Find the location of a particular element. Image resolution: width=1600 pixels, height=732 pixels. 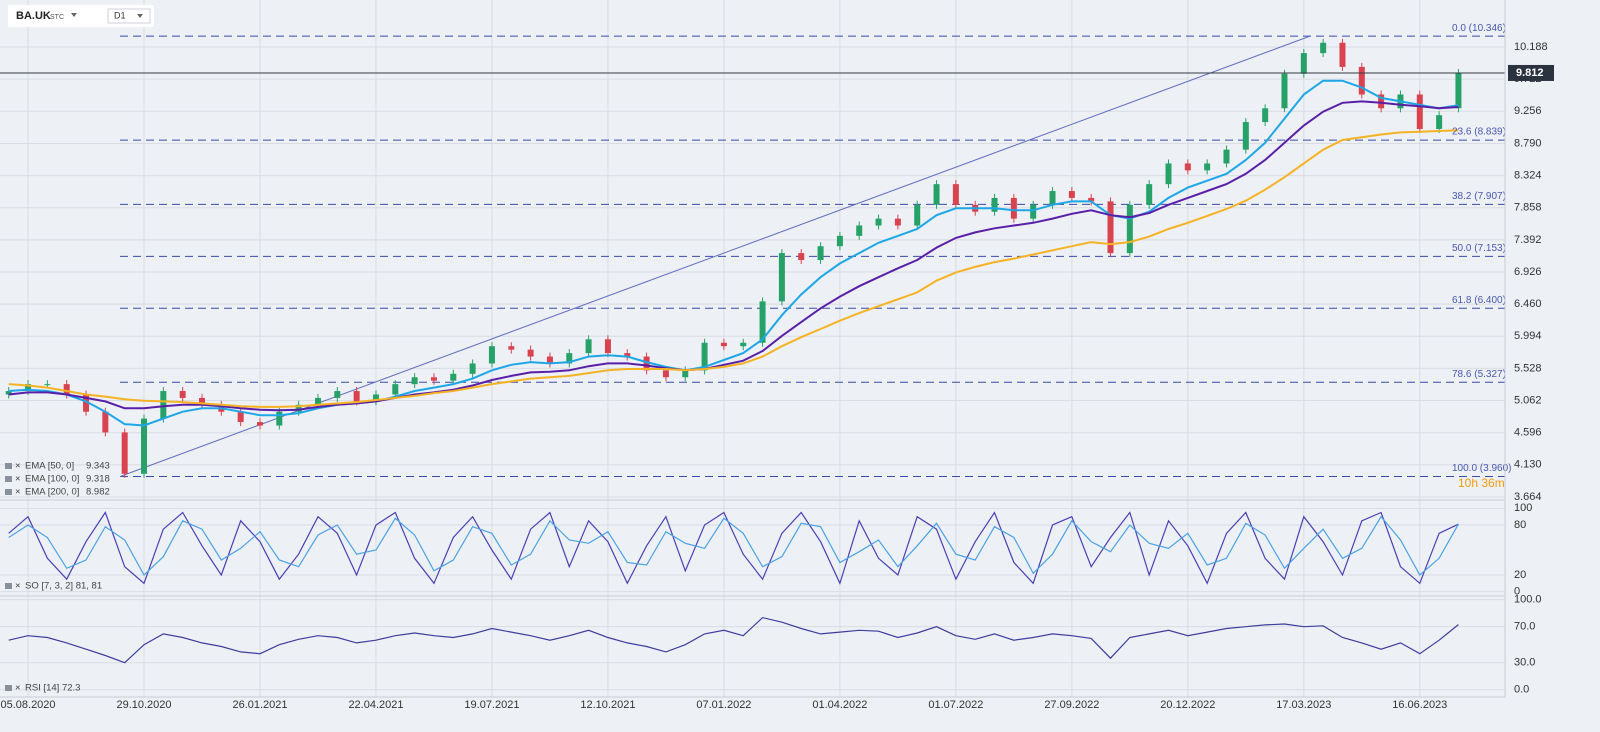

legend-name: EMA [200, 0] is located at coordinates (52, 492).